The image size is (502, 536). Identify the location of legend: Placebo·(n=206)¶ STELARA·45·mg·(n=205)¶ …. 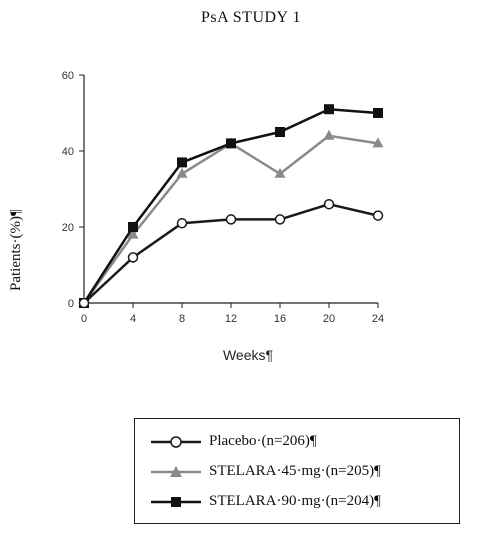
(297, 471).